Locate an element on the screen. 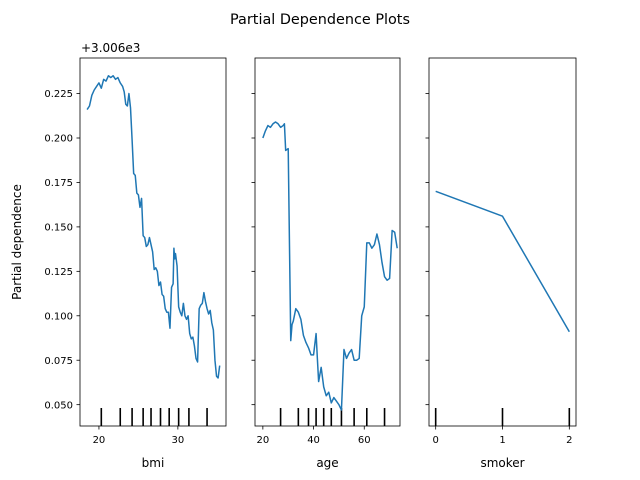 This screenshot has width=640, height=480. y-axis-label: Partial dependence is located at coordinates (17, 242).